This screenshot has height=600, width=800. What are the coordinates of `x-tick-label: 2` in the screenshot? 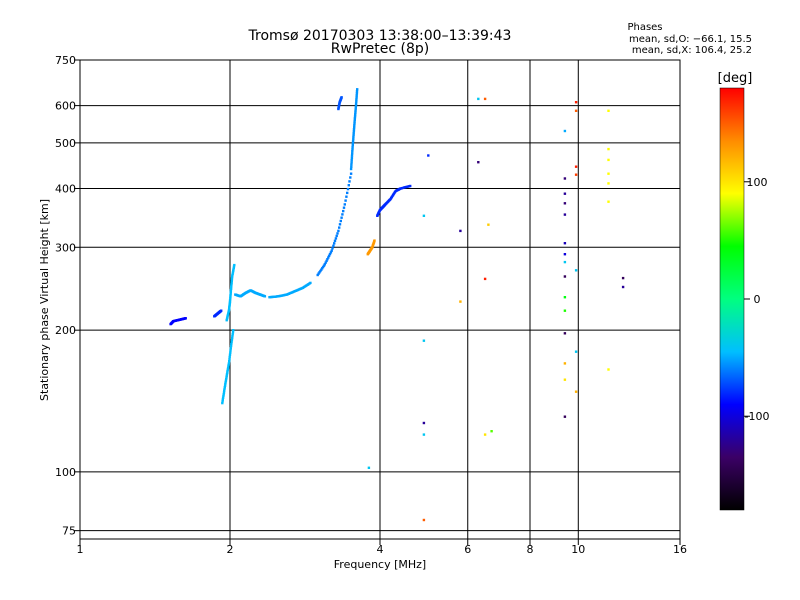 It's located at (230, 549).